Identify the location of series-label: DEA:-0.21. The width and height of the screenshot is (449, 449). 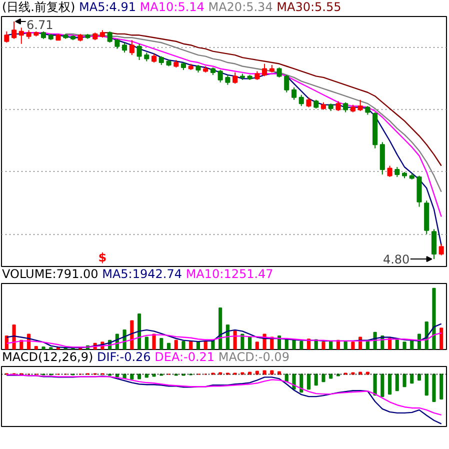
(184, 357).